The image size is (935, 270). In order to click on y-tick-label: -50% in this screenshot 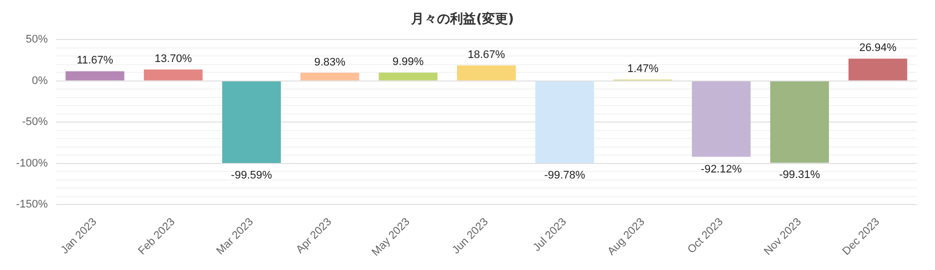, I will do `click(35, 122)`.